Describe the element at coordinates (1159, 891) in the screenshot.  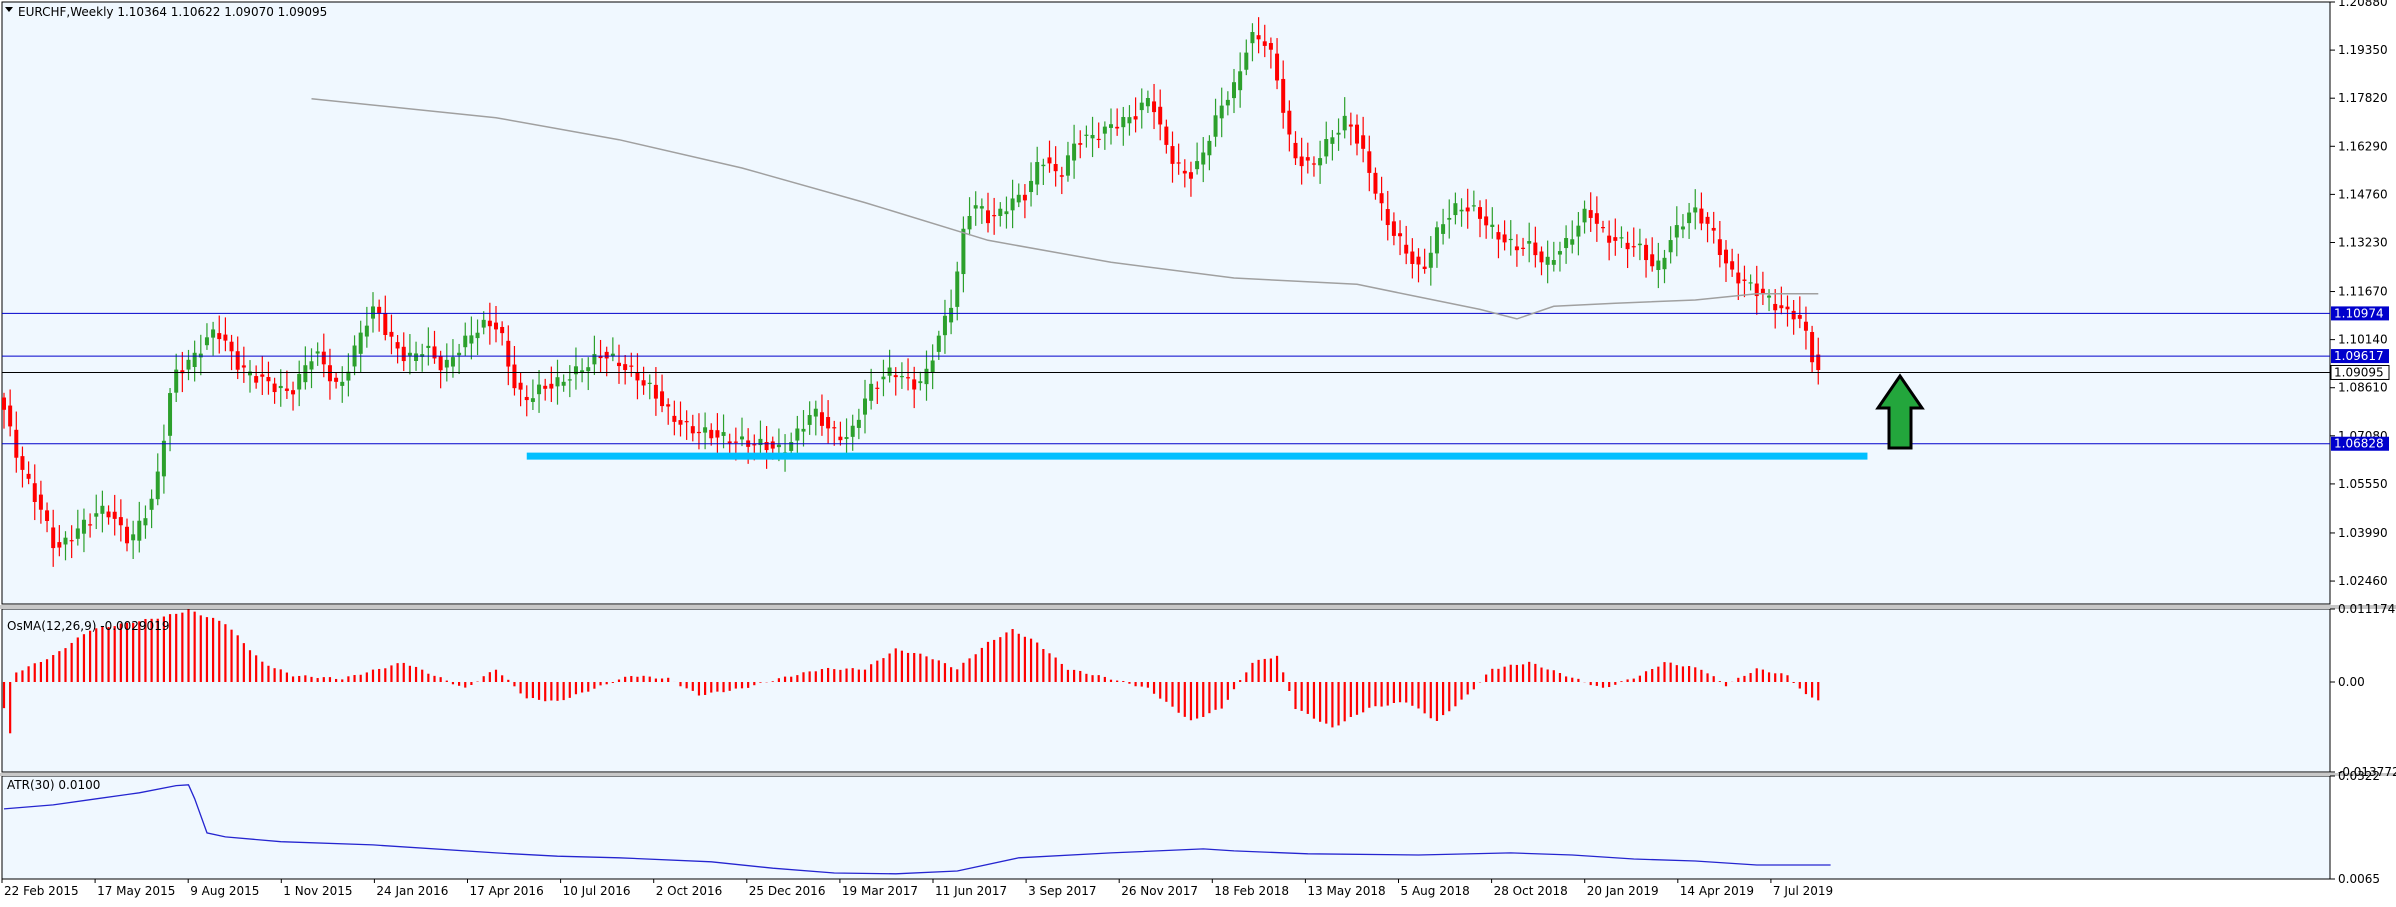
I see `date-tick-label: 26 Nov 2017` at that location.